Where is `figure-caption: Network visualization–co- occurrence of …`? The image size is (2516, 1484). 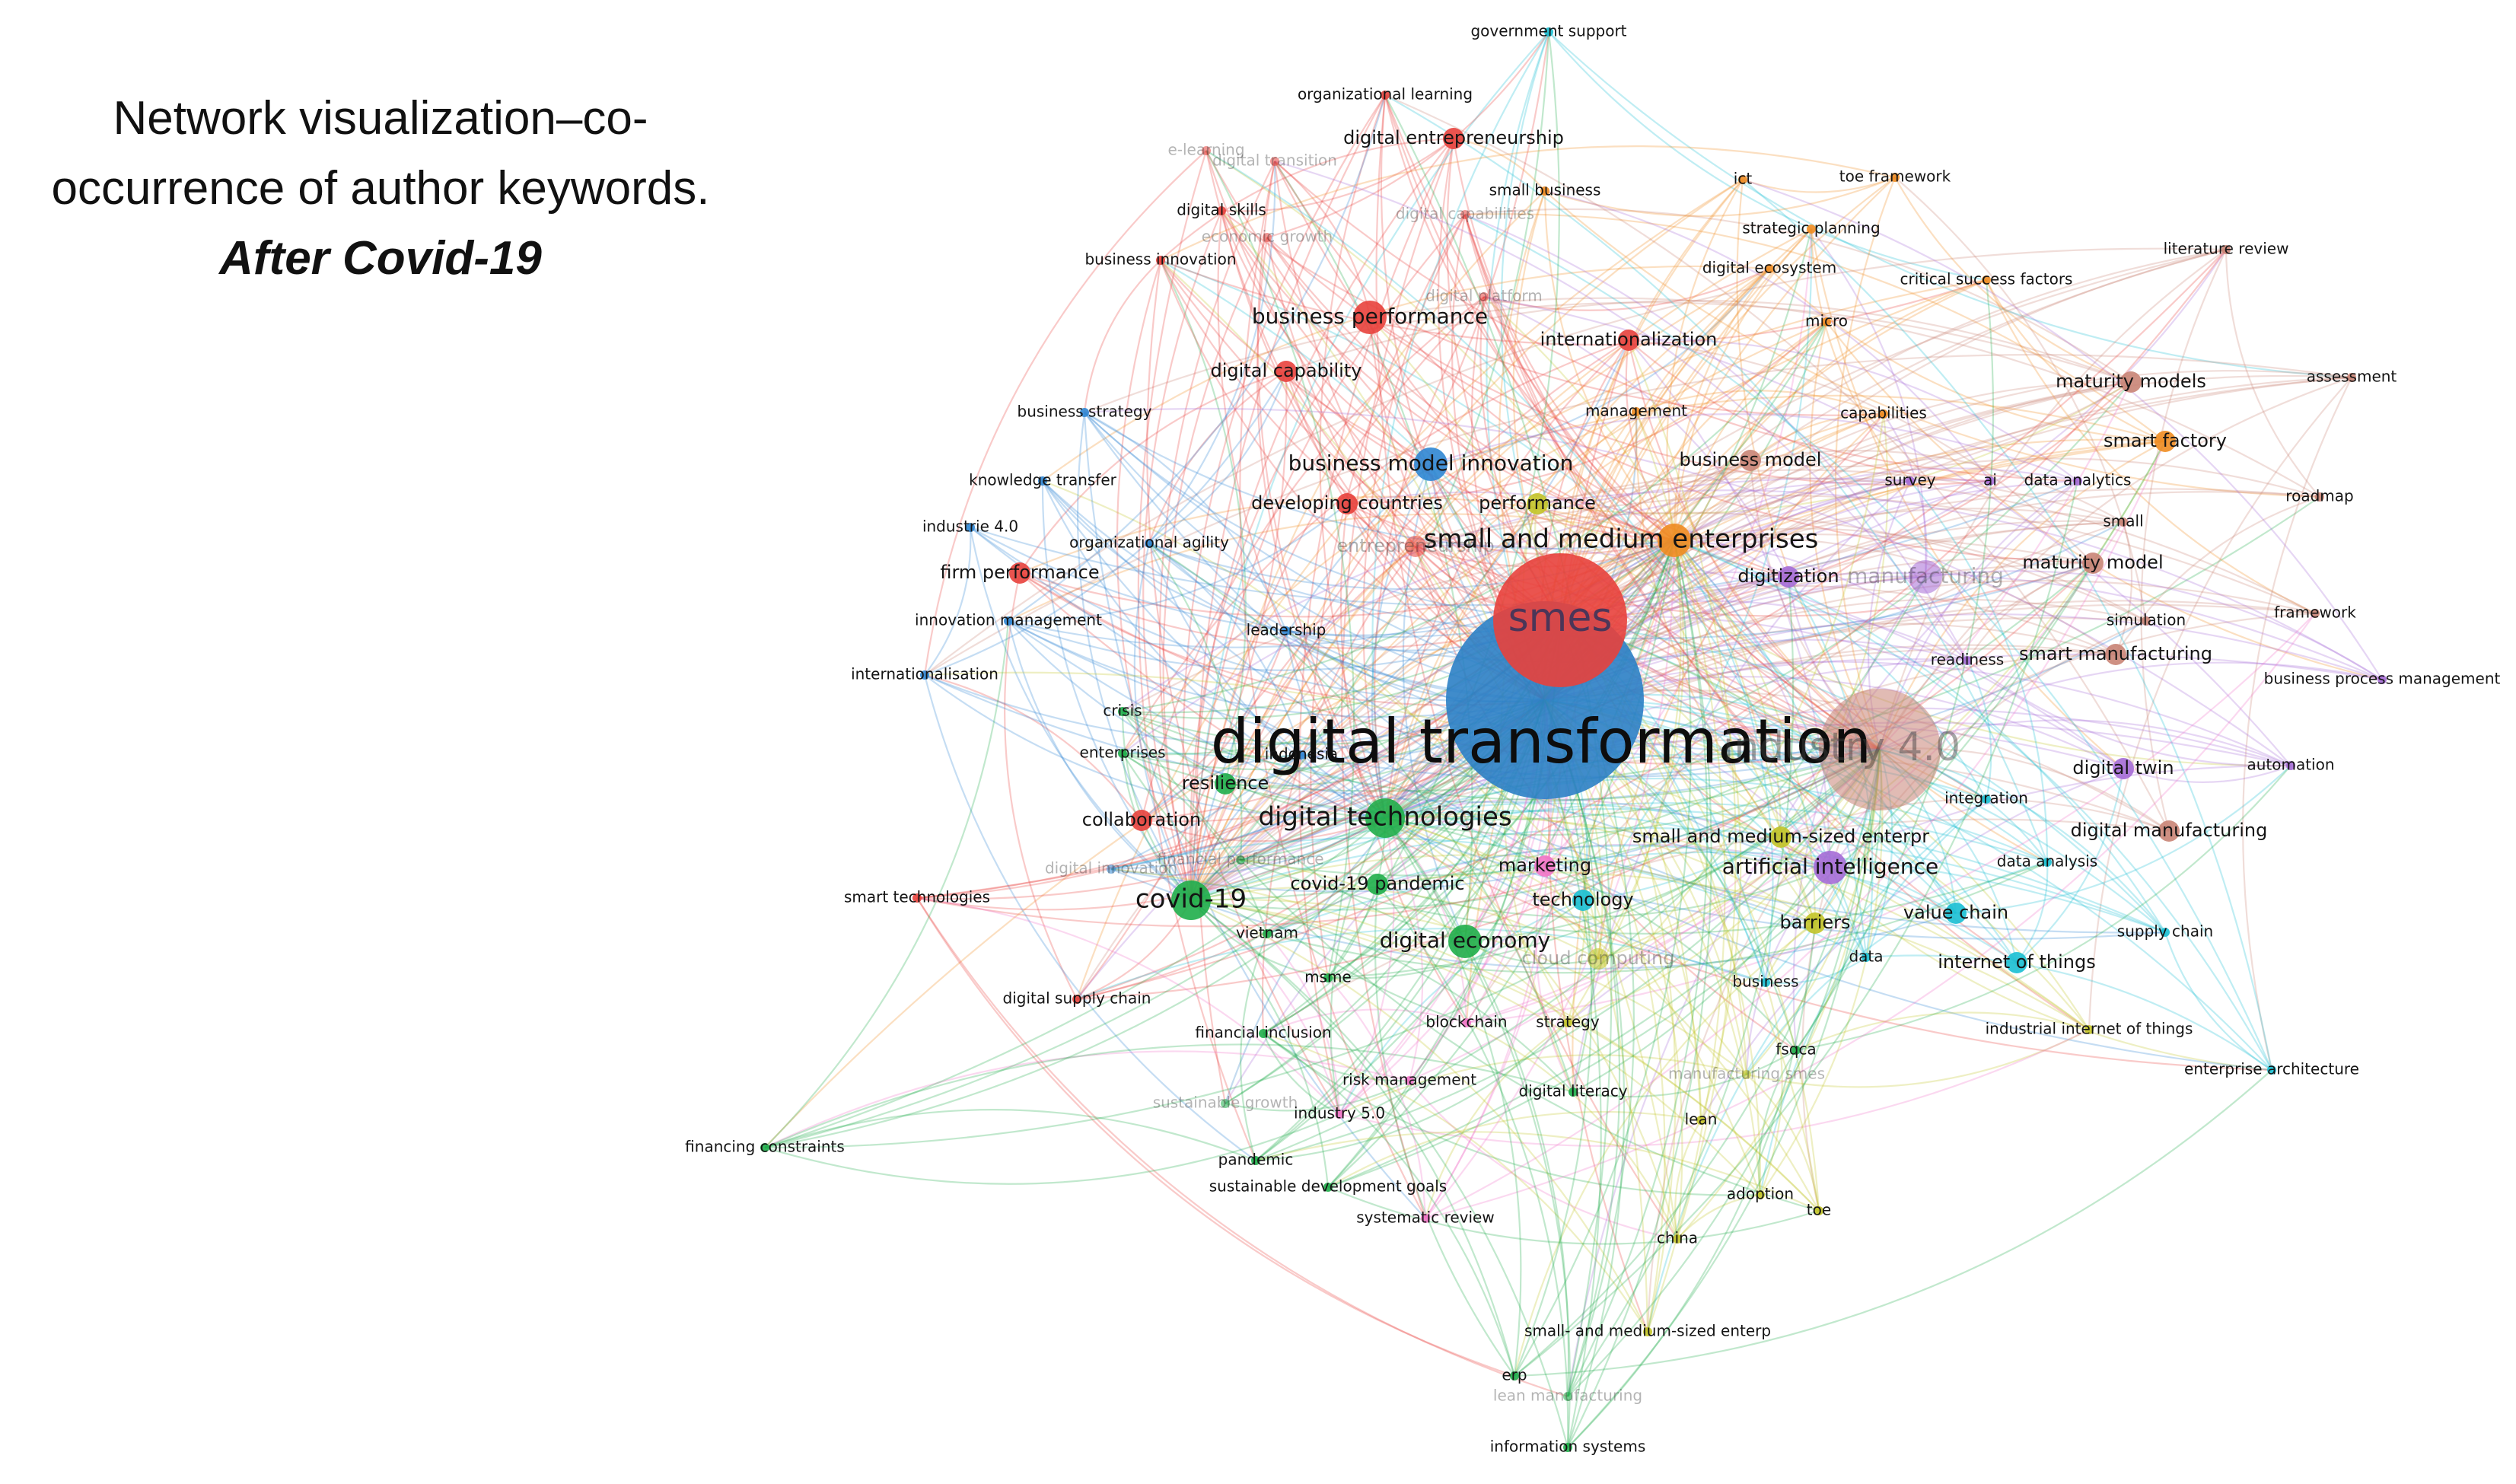 figure-caption: Network visualization–co- occurrence of … is located at coordinates (380, 189).